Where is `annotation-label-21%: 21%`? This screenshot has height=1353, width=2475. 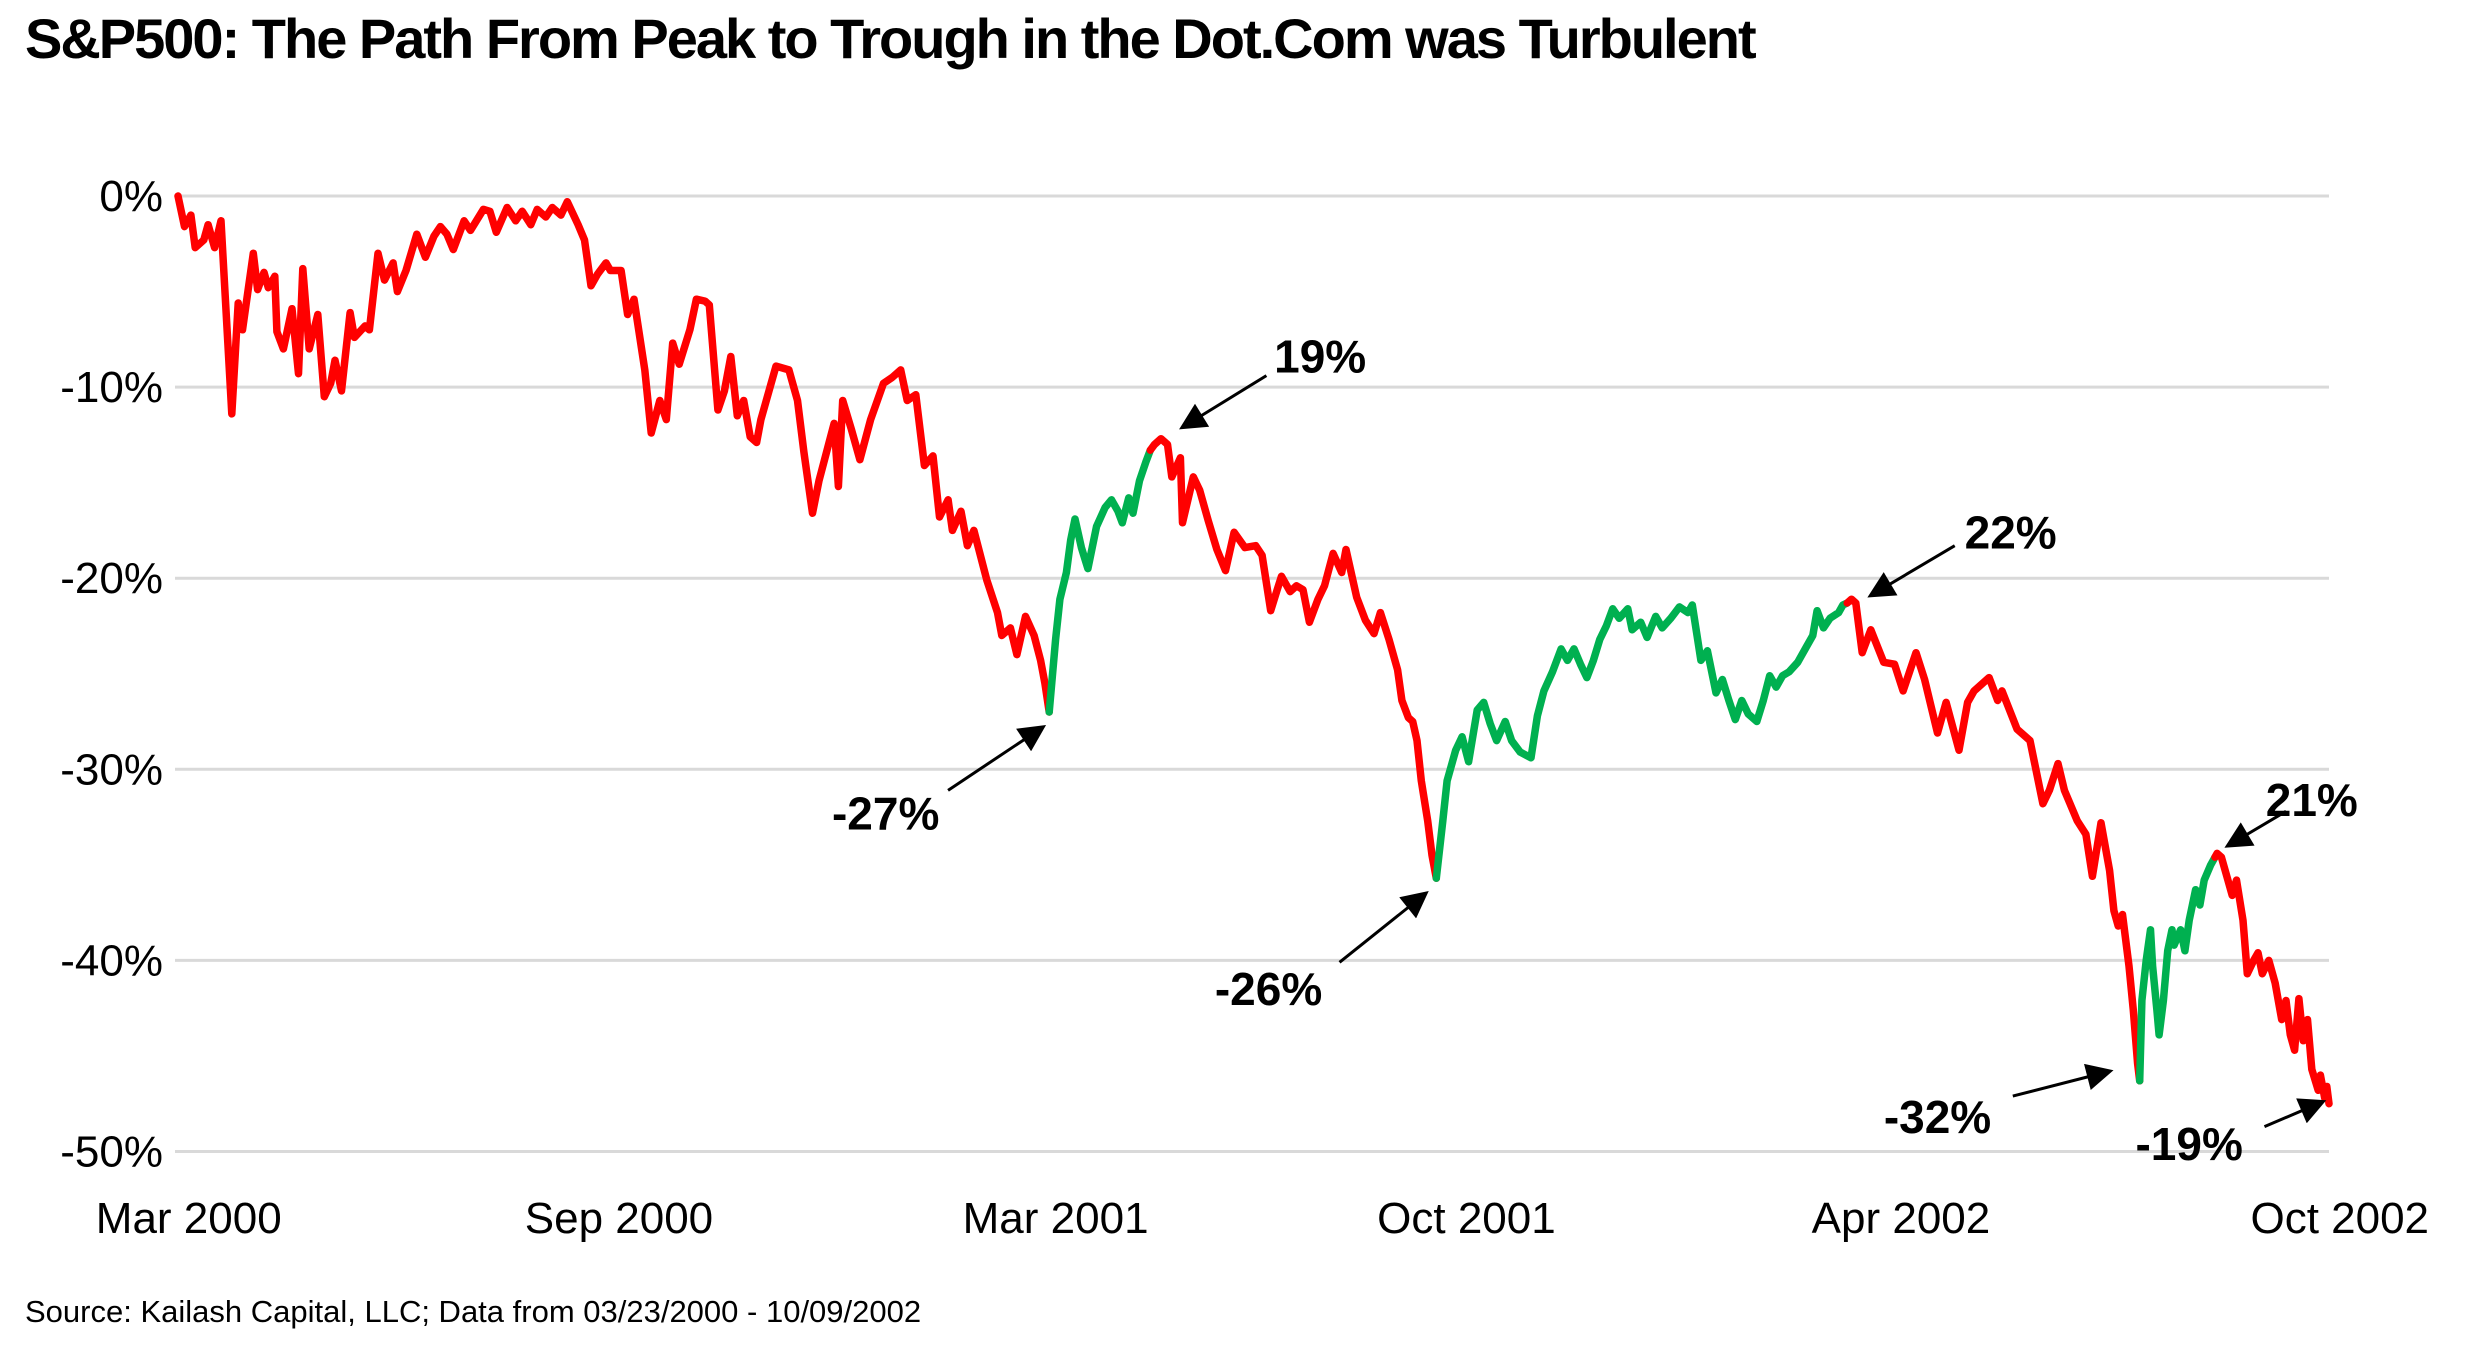 annotation-label-21%: 21% is located at coordinates (2312, 800).